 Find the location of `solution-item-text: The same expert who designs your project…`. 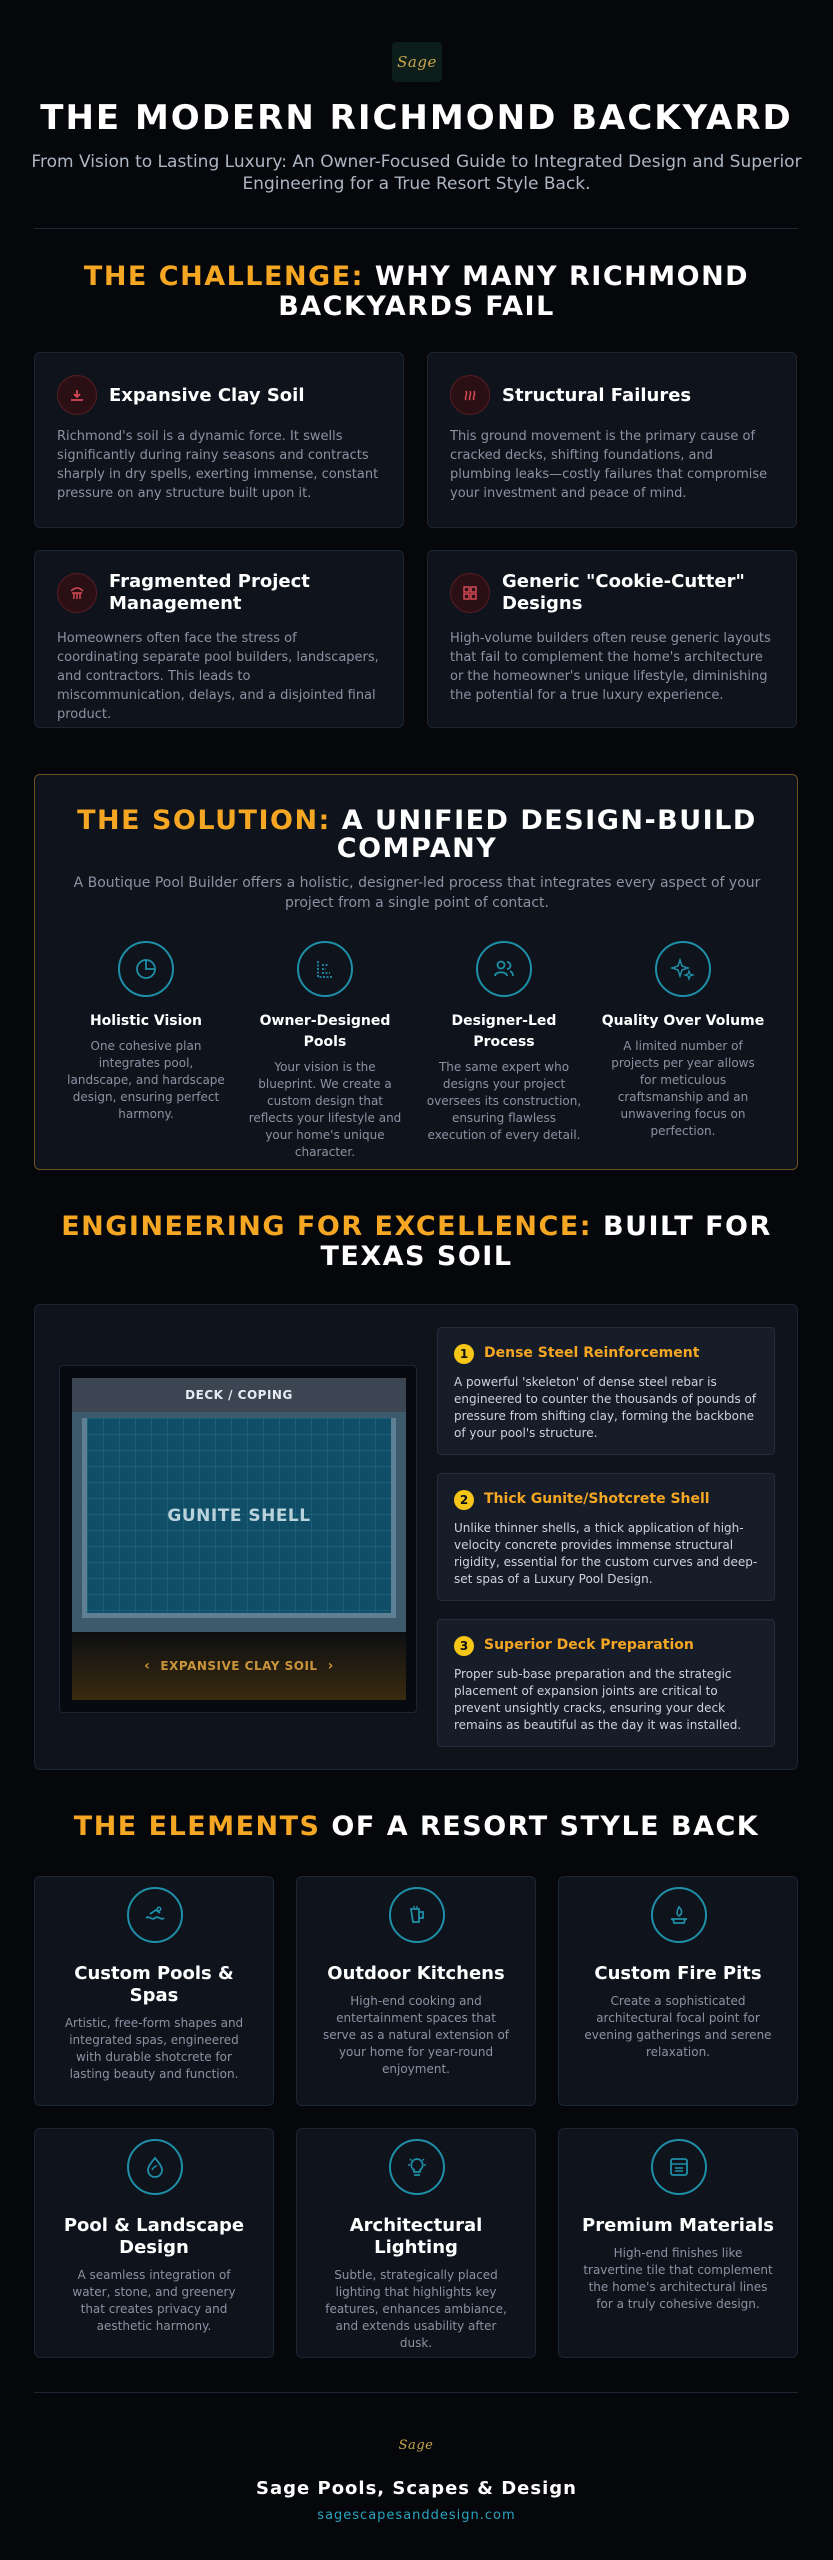

solution-item-text: The same expert who designs your project… is located at coordinates (504, 1101).